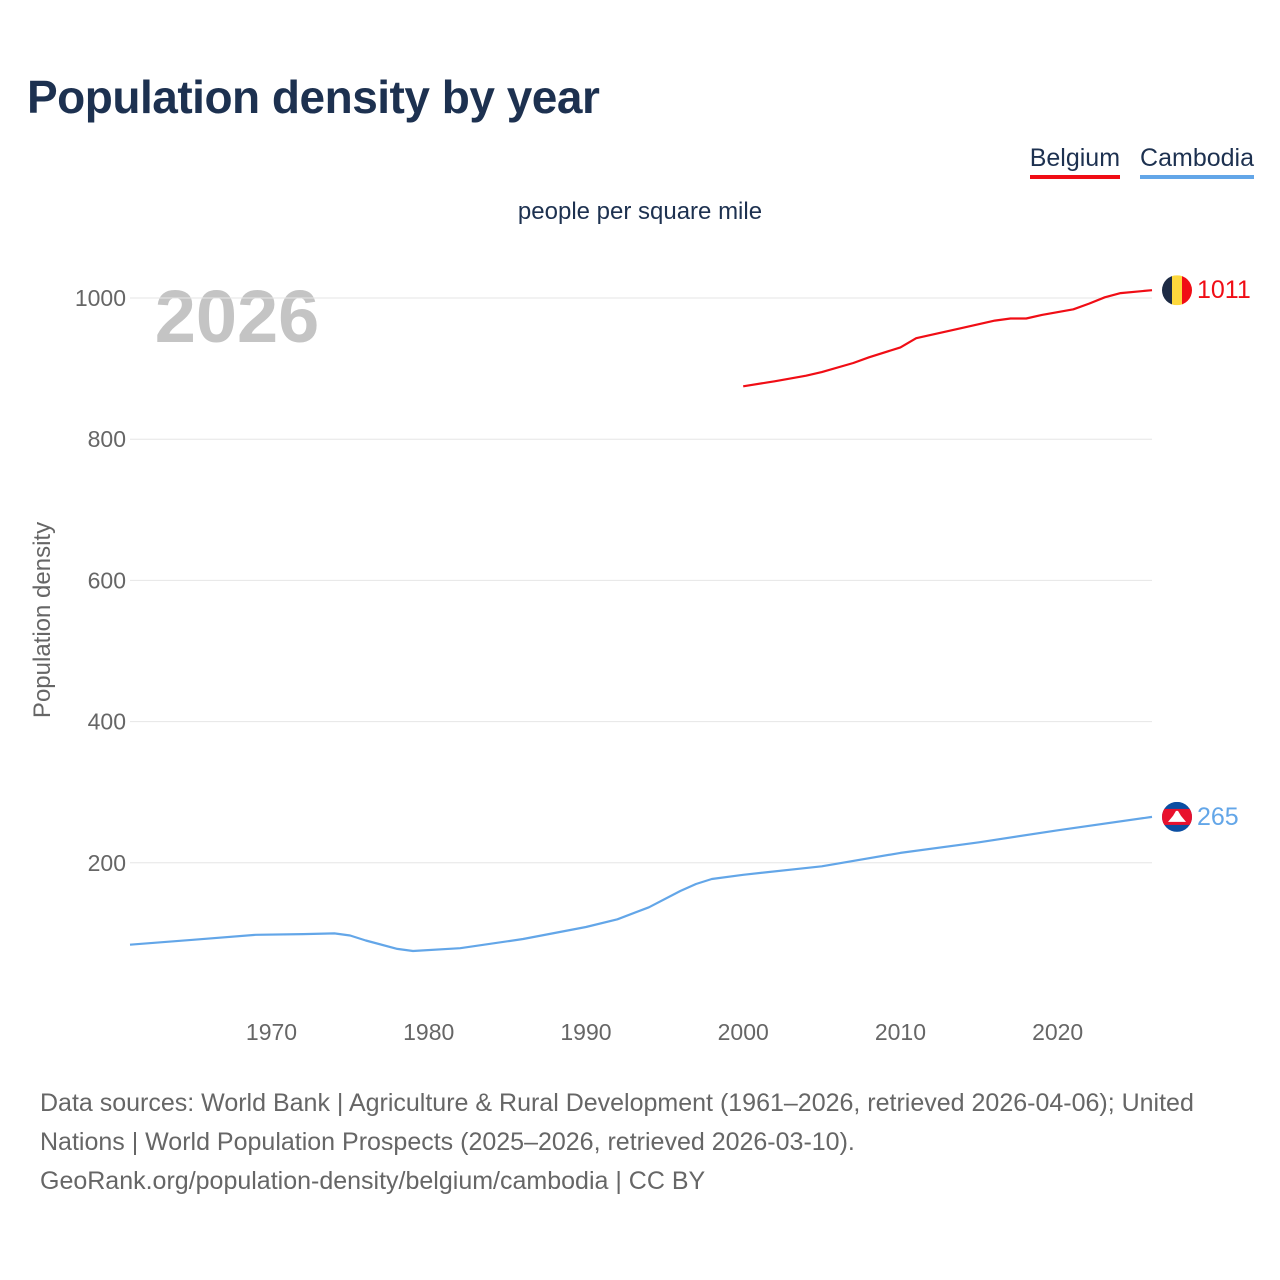  I want to click on cambodia-flag-icon, so click(1177, 816).